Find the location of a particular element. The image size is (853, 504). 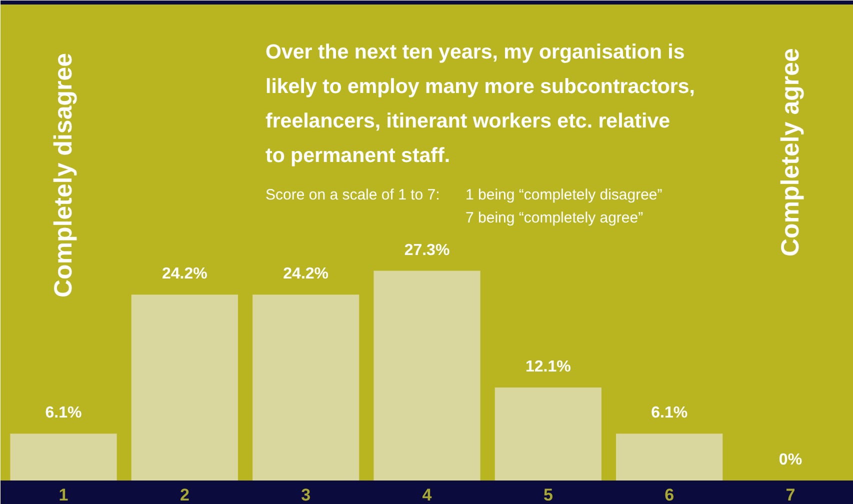

text: Score on a scale of 1 to 7: 1 being “completely disagree” 7 being “completely agree” is located at coordinates (464, 206).